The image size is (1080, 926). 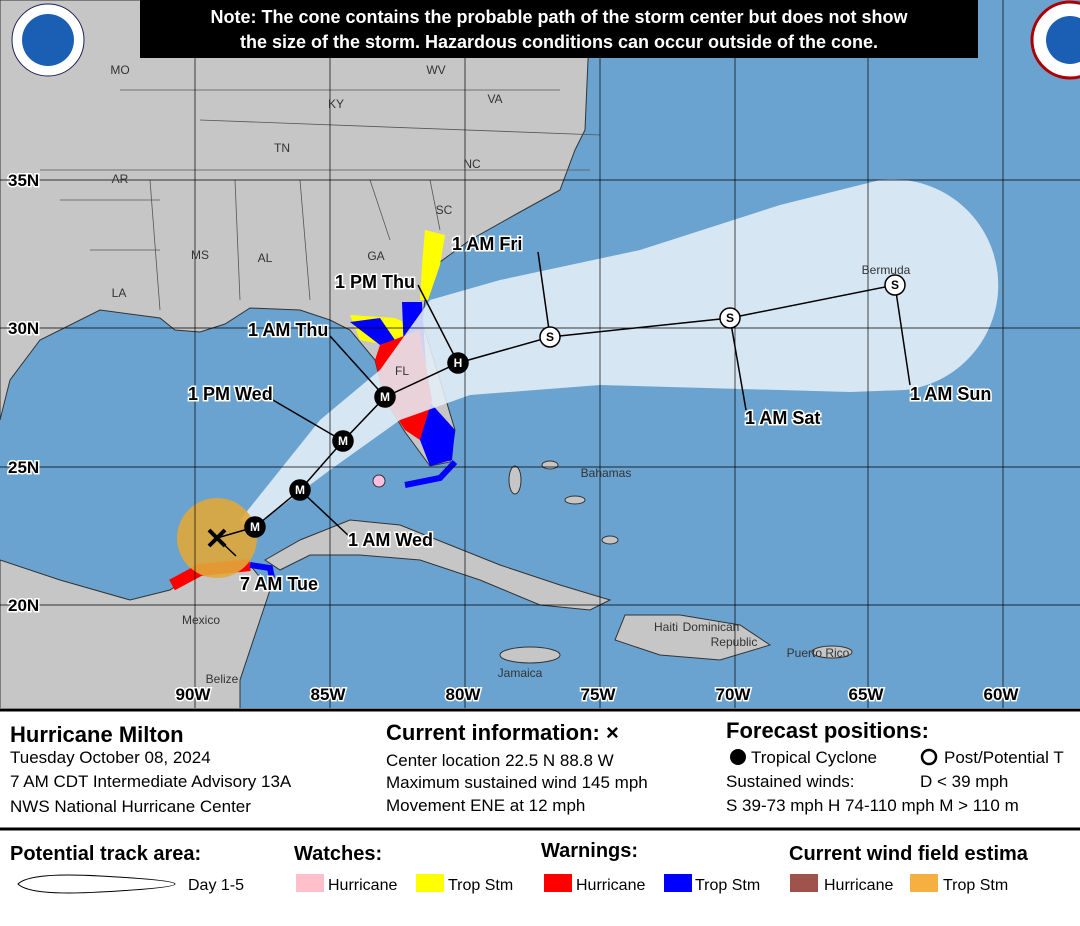 I want to click on lat-label: 25N, so click(x=23, y=467).